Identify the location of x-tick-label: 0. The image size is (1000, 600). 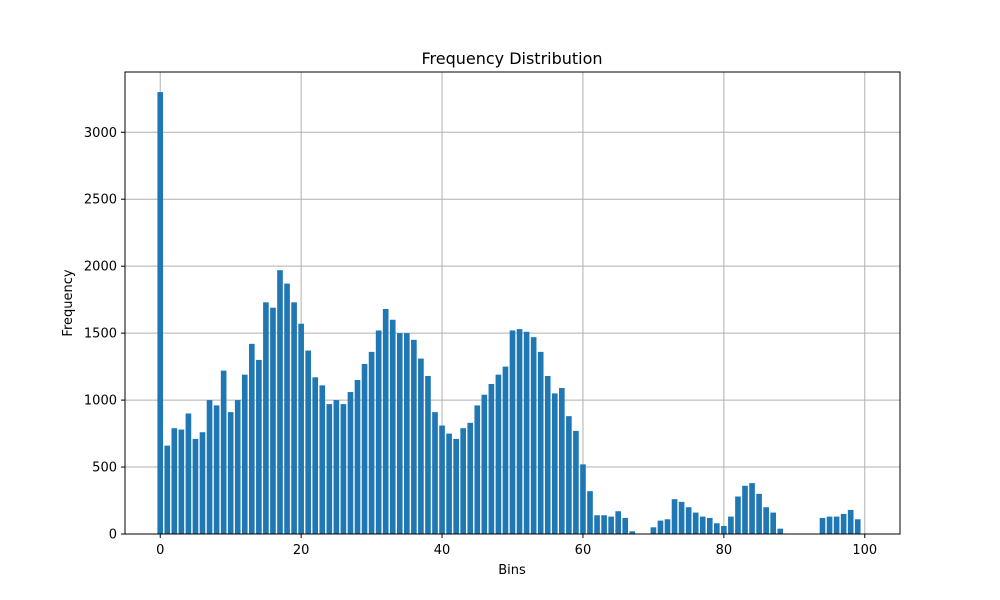
(160, 550).